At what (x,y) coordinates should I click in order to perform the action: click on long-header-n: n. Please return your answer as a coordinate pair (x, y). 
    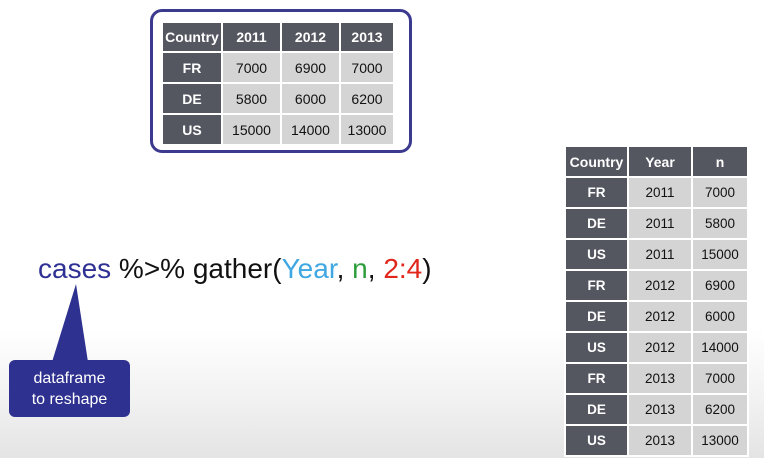
    Looking at the image, I should click on (720, 161).